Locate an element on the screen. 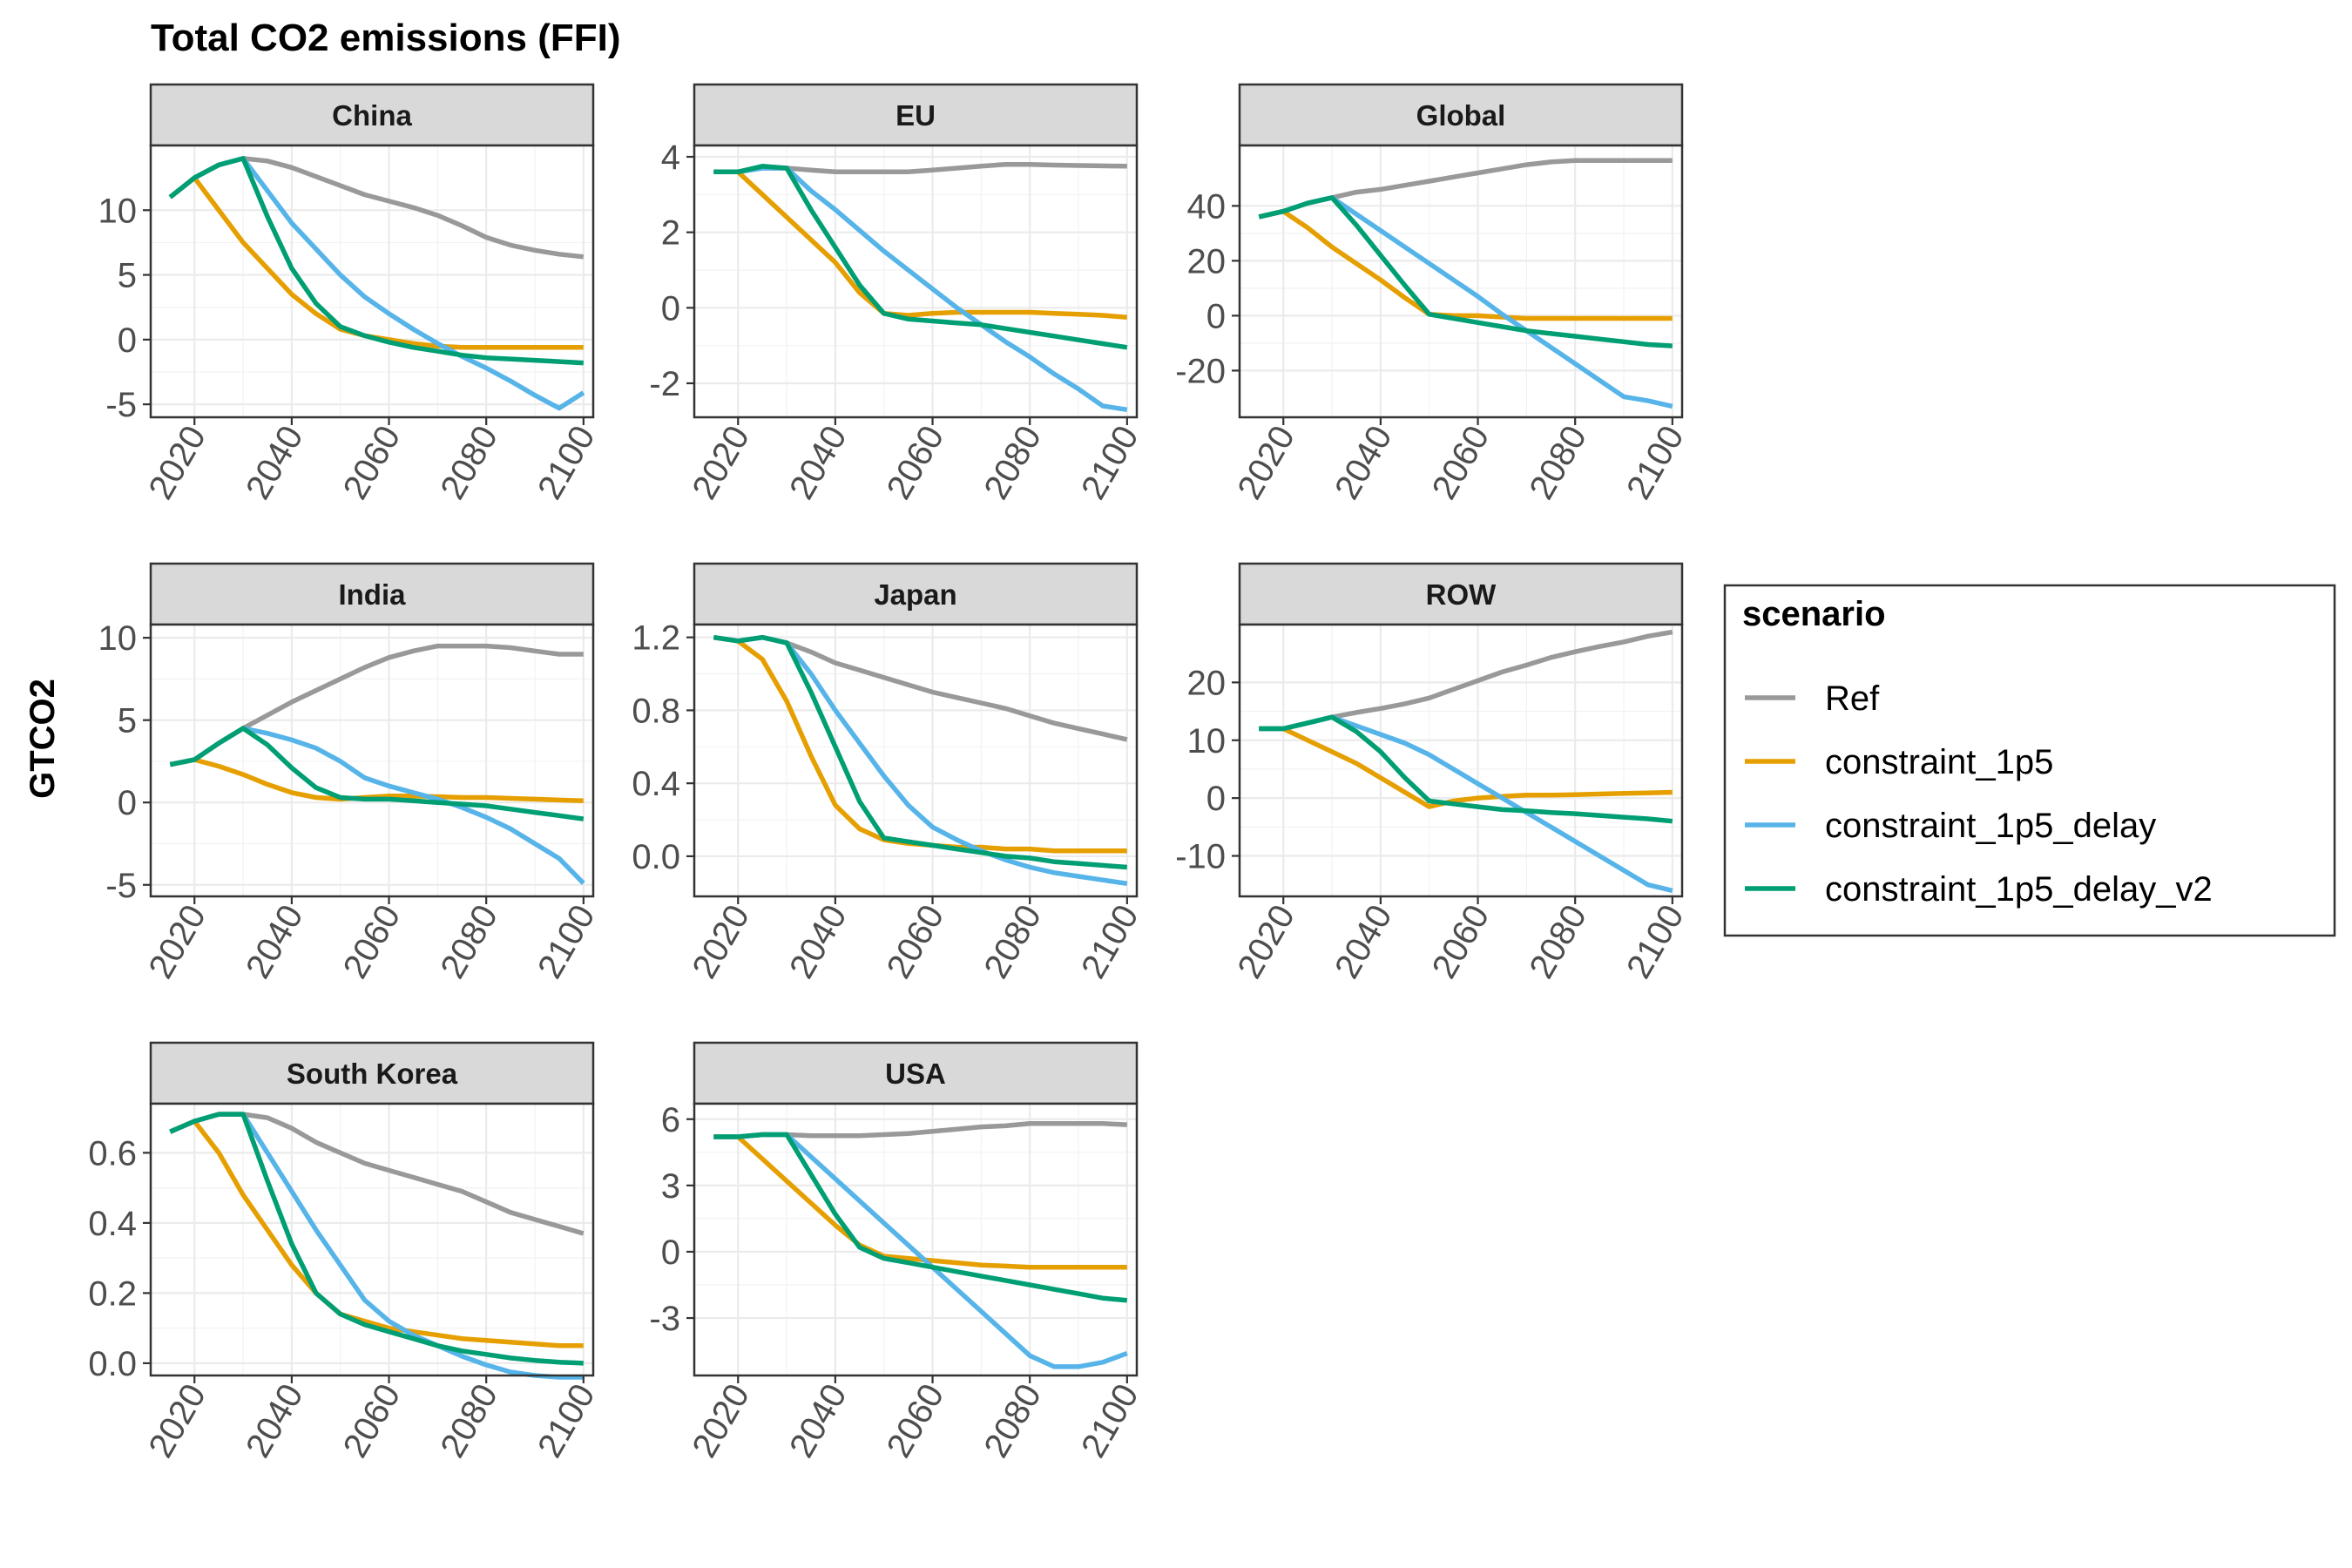  panel-india: India -5 0 5 10 2020 2040 2060 2080 2100 is located at coordinates (351, 773).